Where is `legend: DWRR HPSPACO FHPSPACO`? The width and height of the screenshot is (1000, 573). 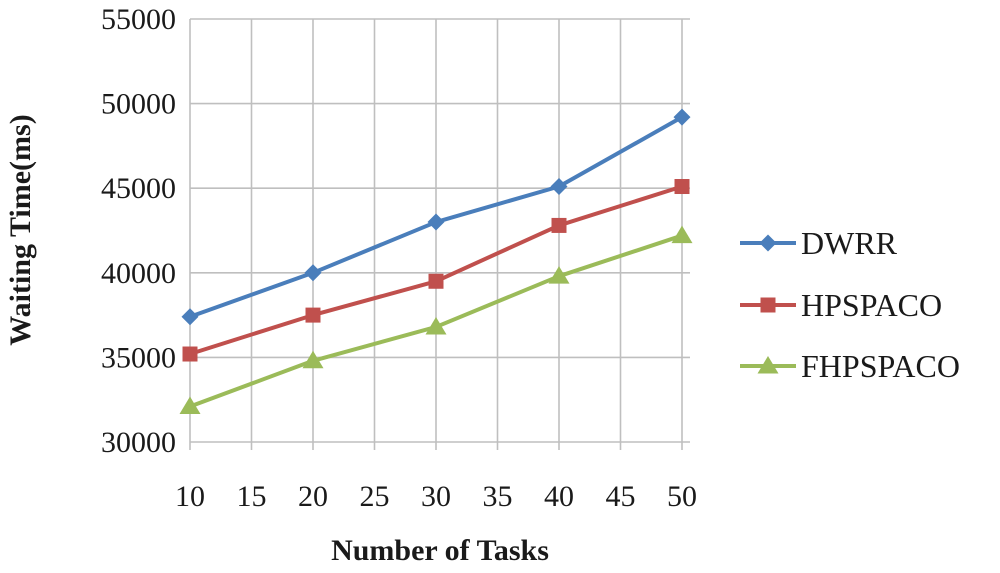
legend: DWRR HPSPACO FHPSPACO is located at coordinates (850, 304).